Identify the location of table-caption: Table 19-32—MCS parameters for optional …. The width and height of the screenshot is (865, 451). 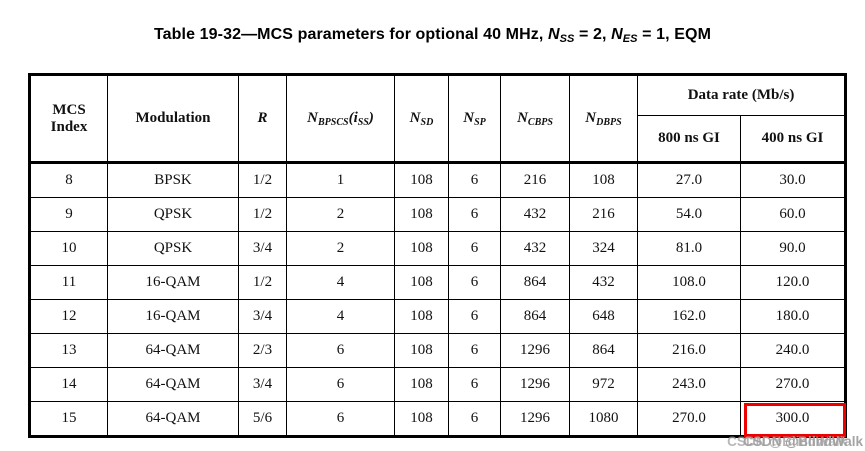
(432, 35).